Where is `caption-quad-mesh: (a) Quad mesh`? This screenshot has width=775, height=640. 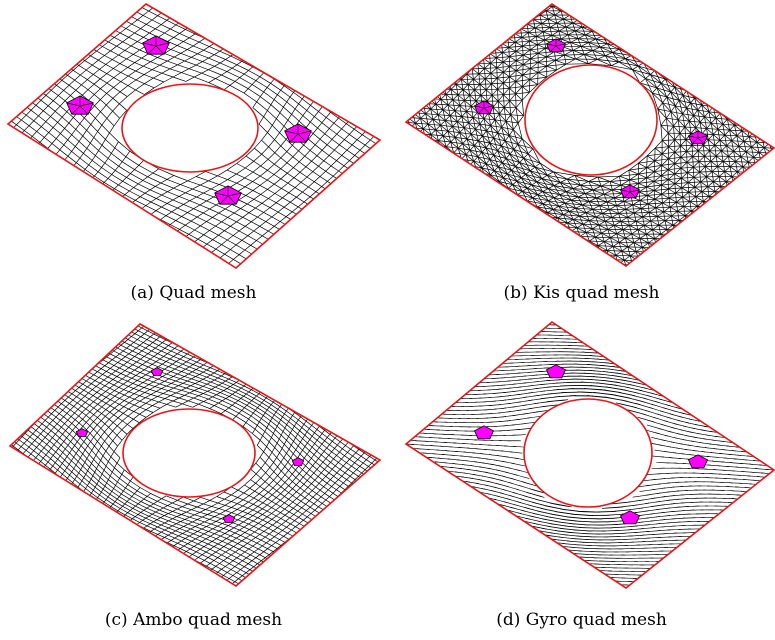 caption-quad-mesh: (a) Quad mesh is located at coordinates (193, 293).